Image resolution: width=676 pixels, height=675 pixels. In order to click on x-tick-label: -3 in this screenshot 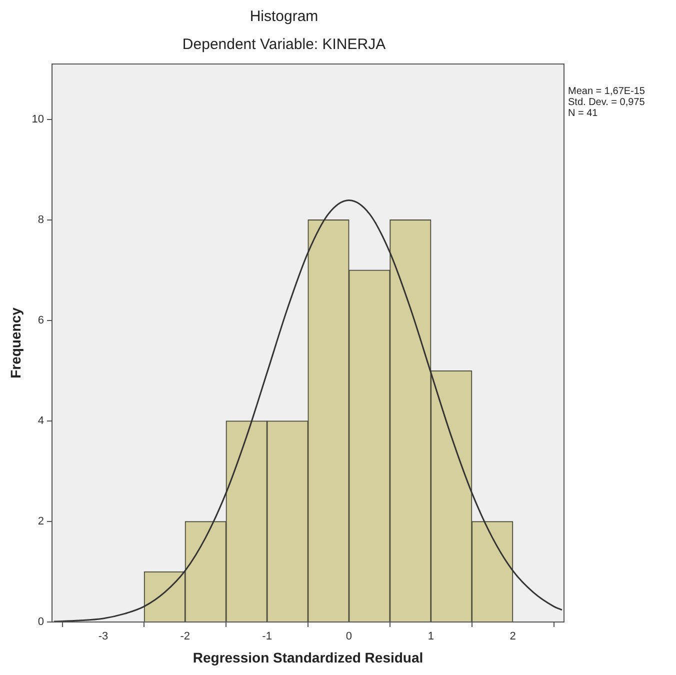, I will do `click(103, 636)`.